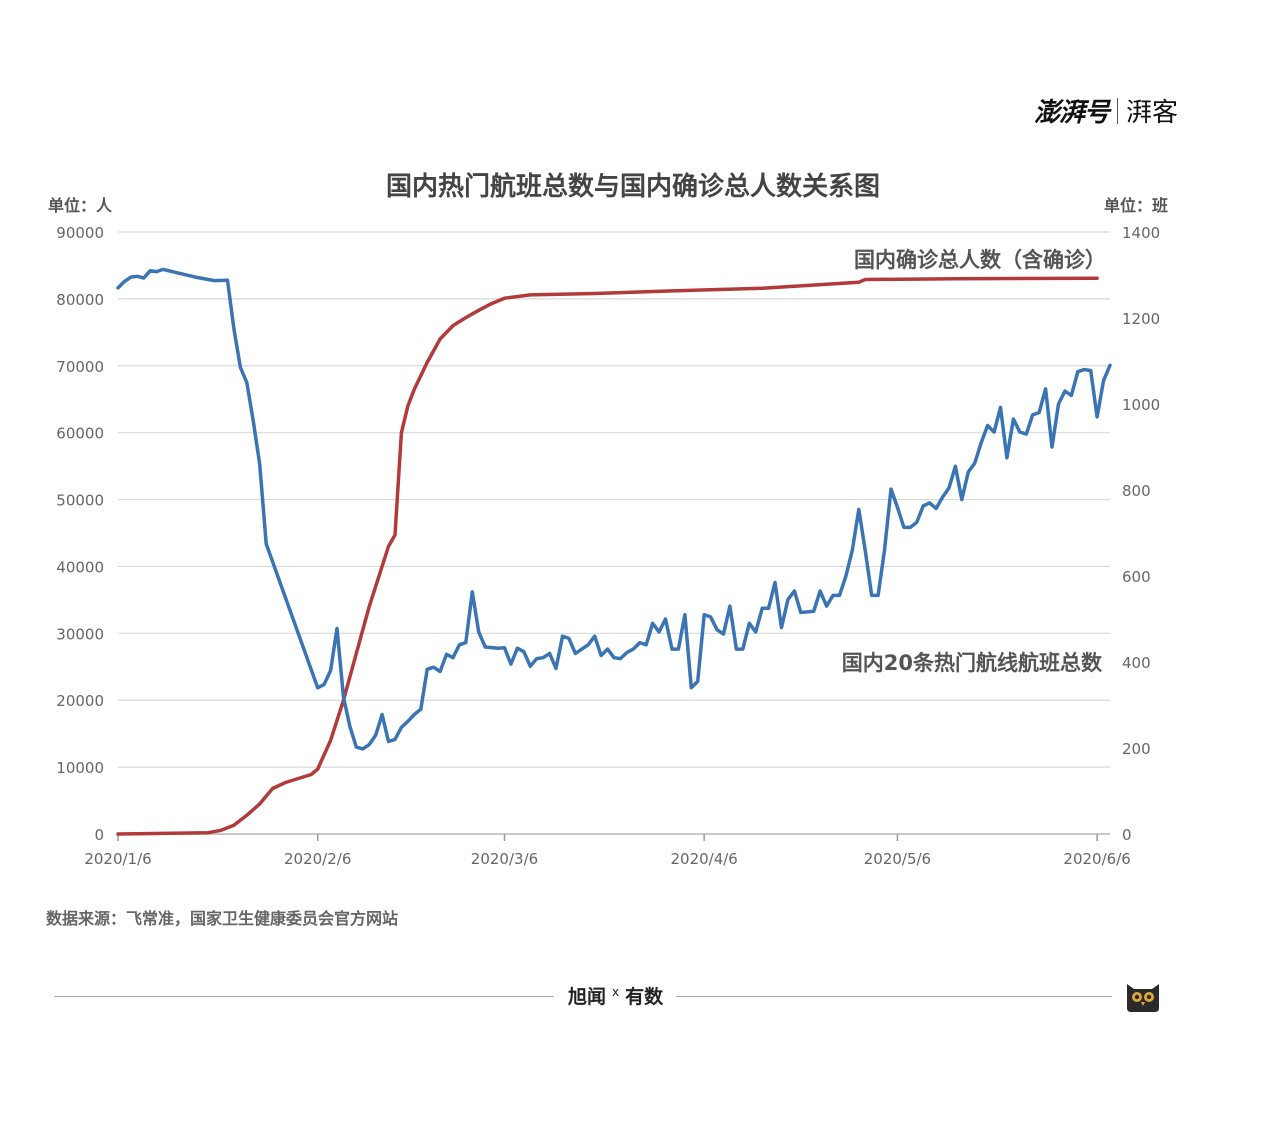 The image size is (1266, 1125). What do you see at coordinates (1141, 233) in the screenshot?
I see `y-right-tick-label: 1400` at bounding box center [1141, 233].